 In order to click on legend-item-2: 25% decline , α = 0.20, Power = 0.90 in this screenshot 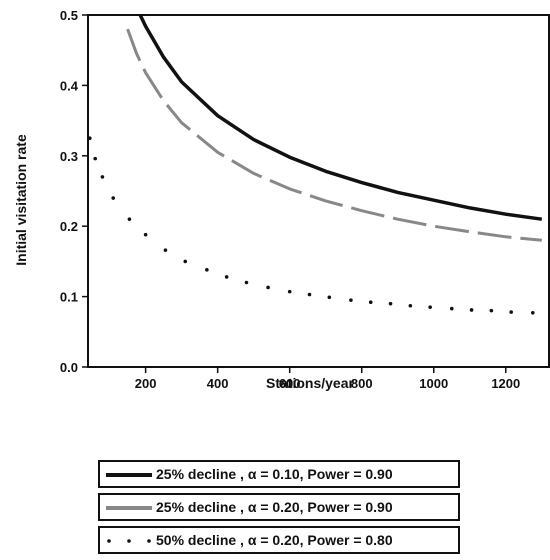, I will do `click(279, 507)`.